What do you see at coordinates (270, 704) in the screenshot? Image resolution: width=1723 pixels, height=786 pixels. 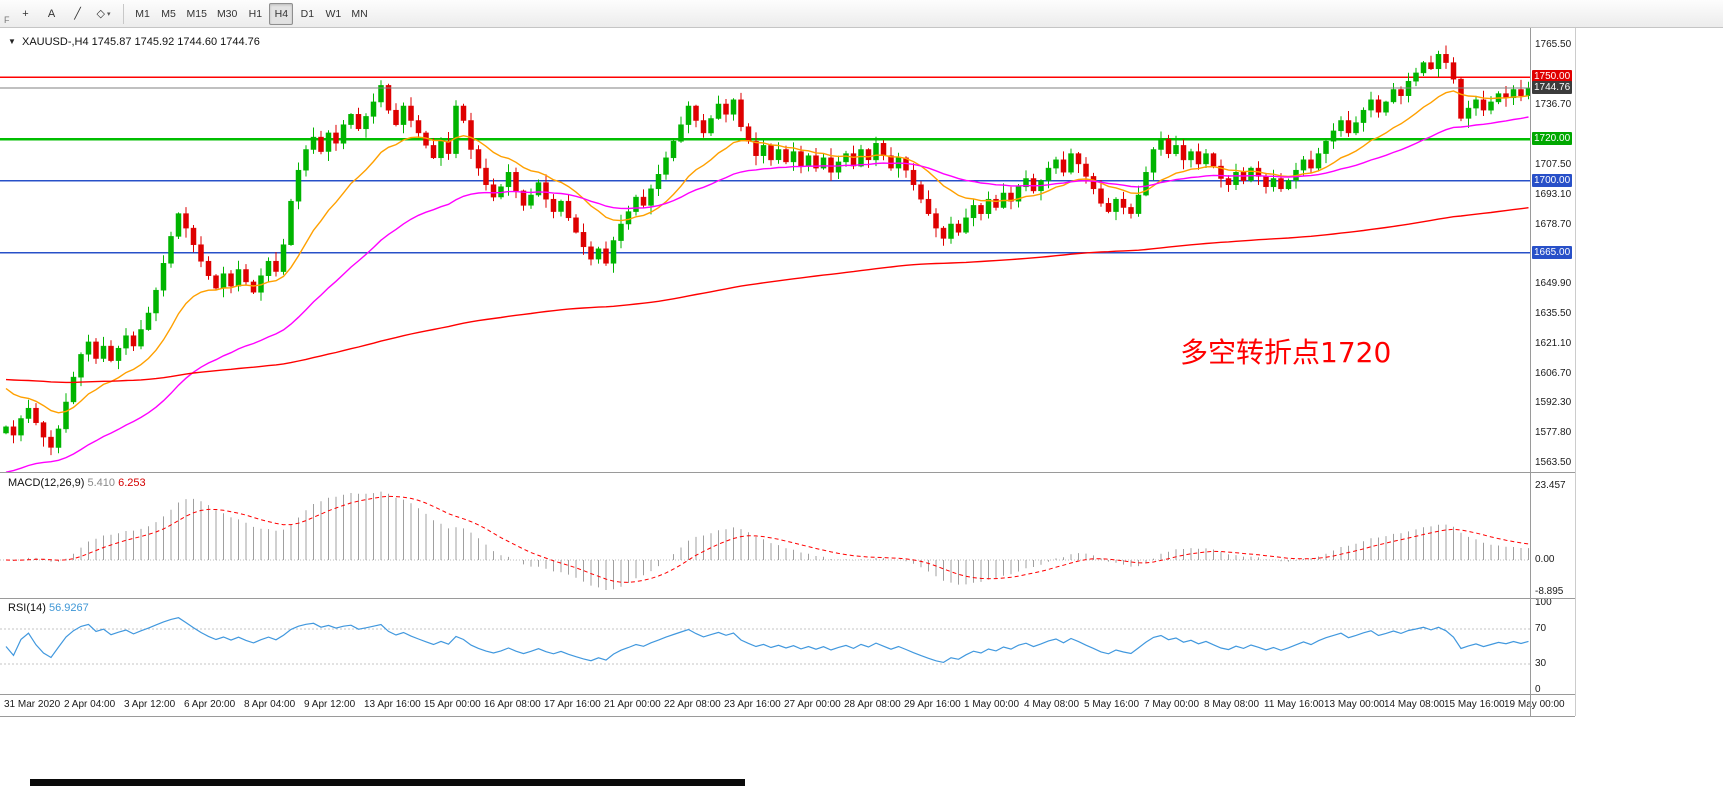 I see `time-label: 8 Apr 04:00` at bounding box center [270, 704].